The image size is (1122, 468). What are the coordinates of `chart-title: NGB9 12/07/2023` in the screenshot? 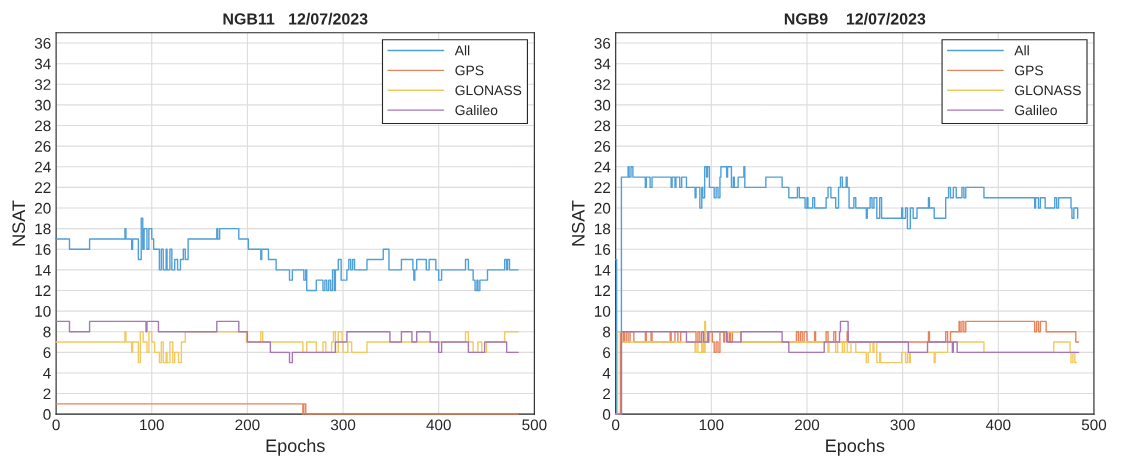 It's located at (855, 18).